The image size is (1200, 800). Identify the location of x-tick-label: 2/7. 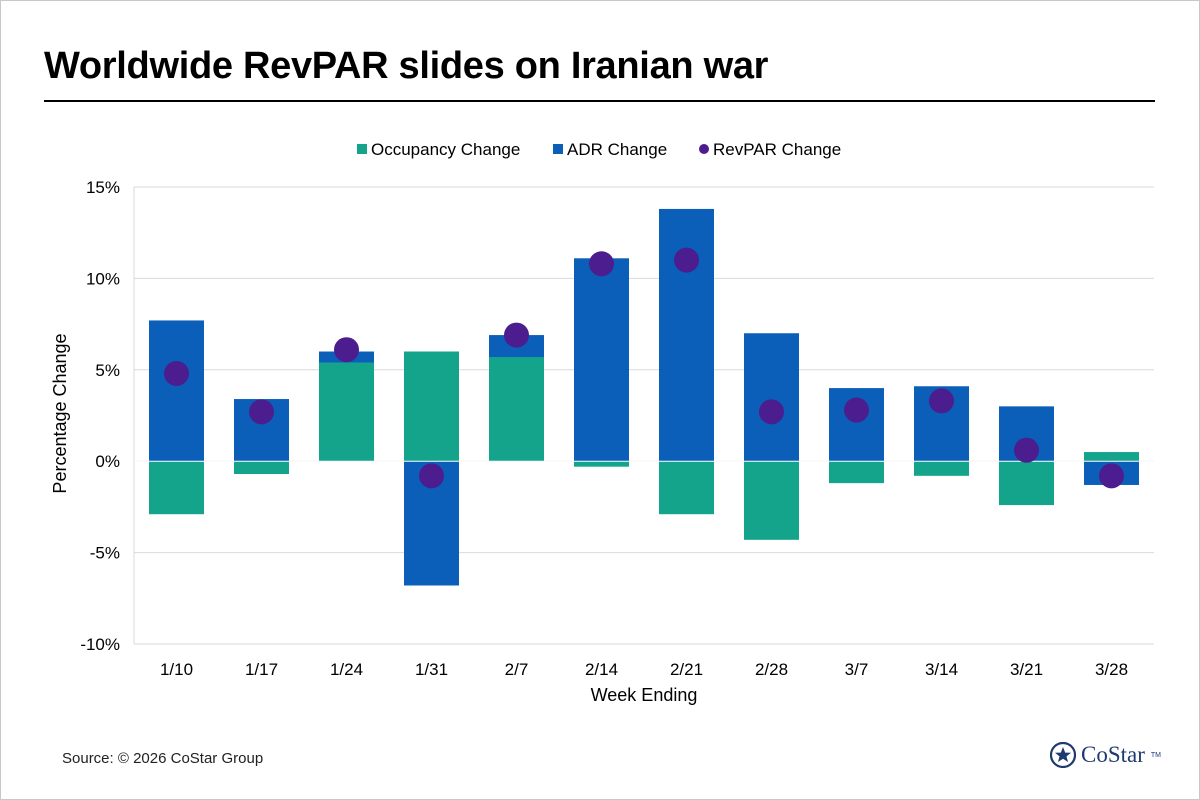
(517, 669).